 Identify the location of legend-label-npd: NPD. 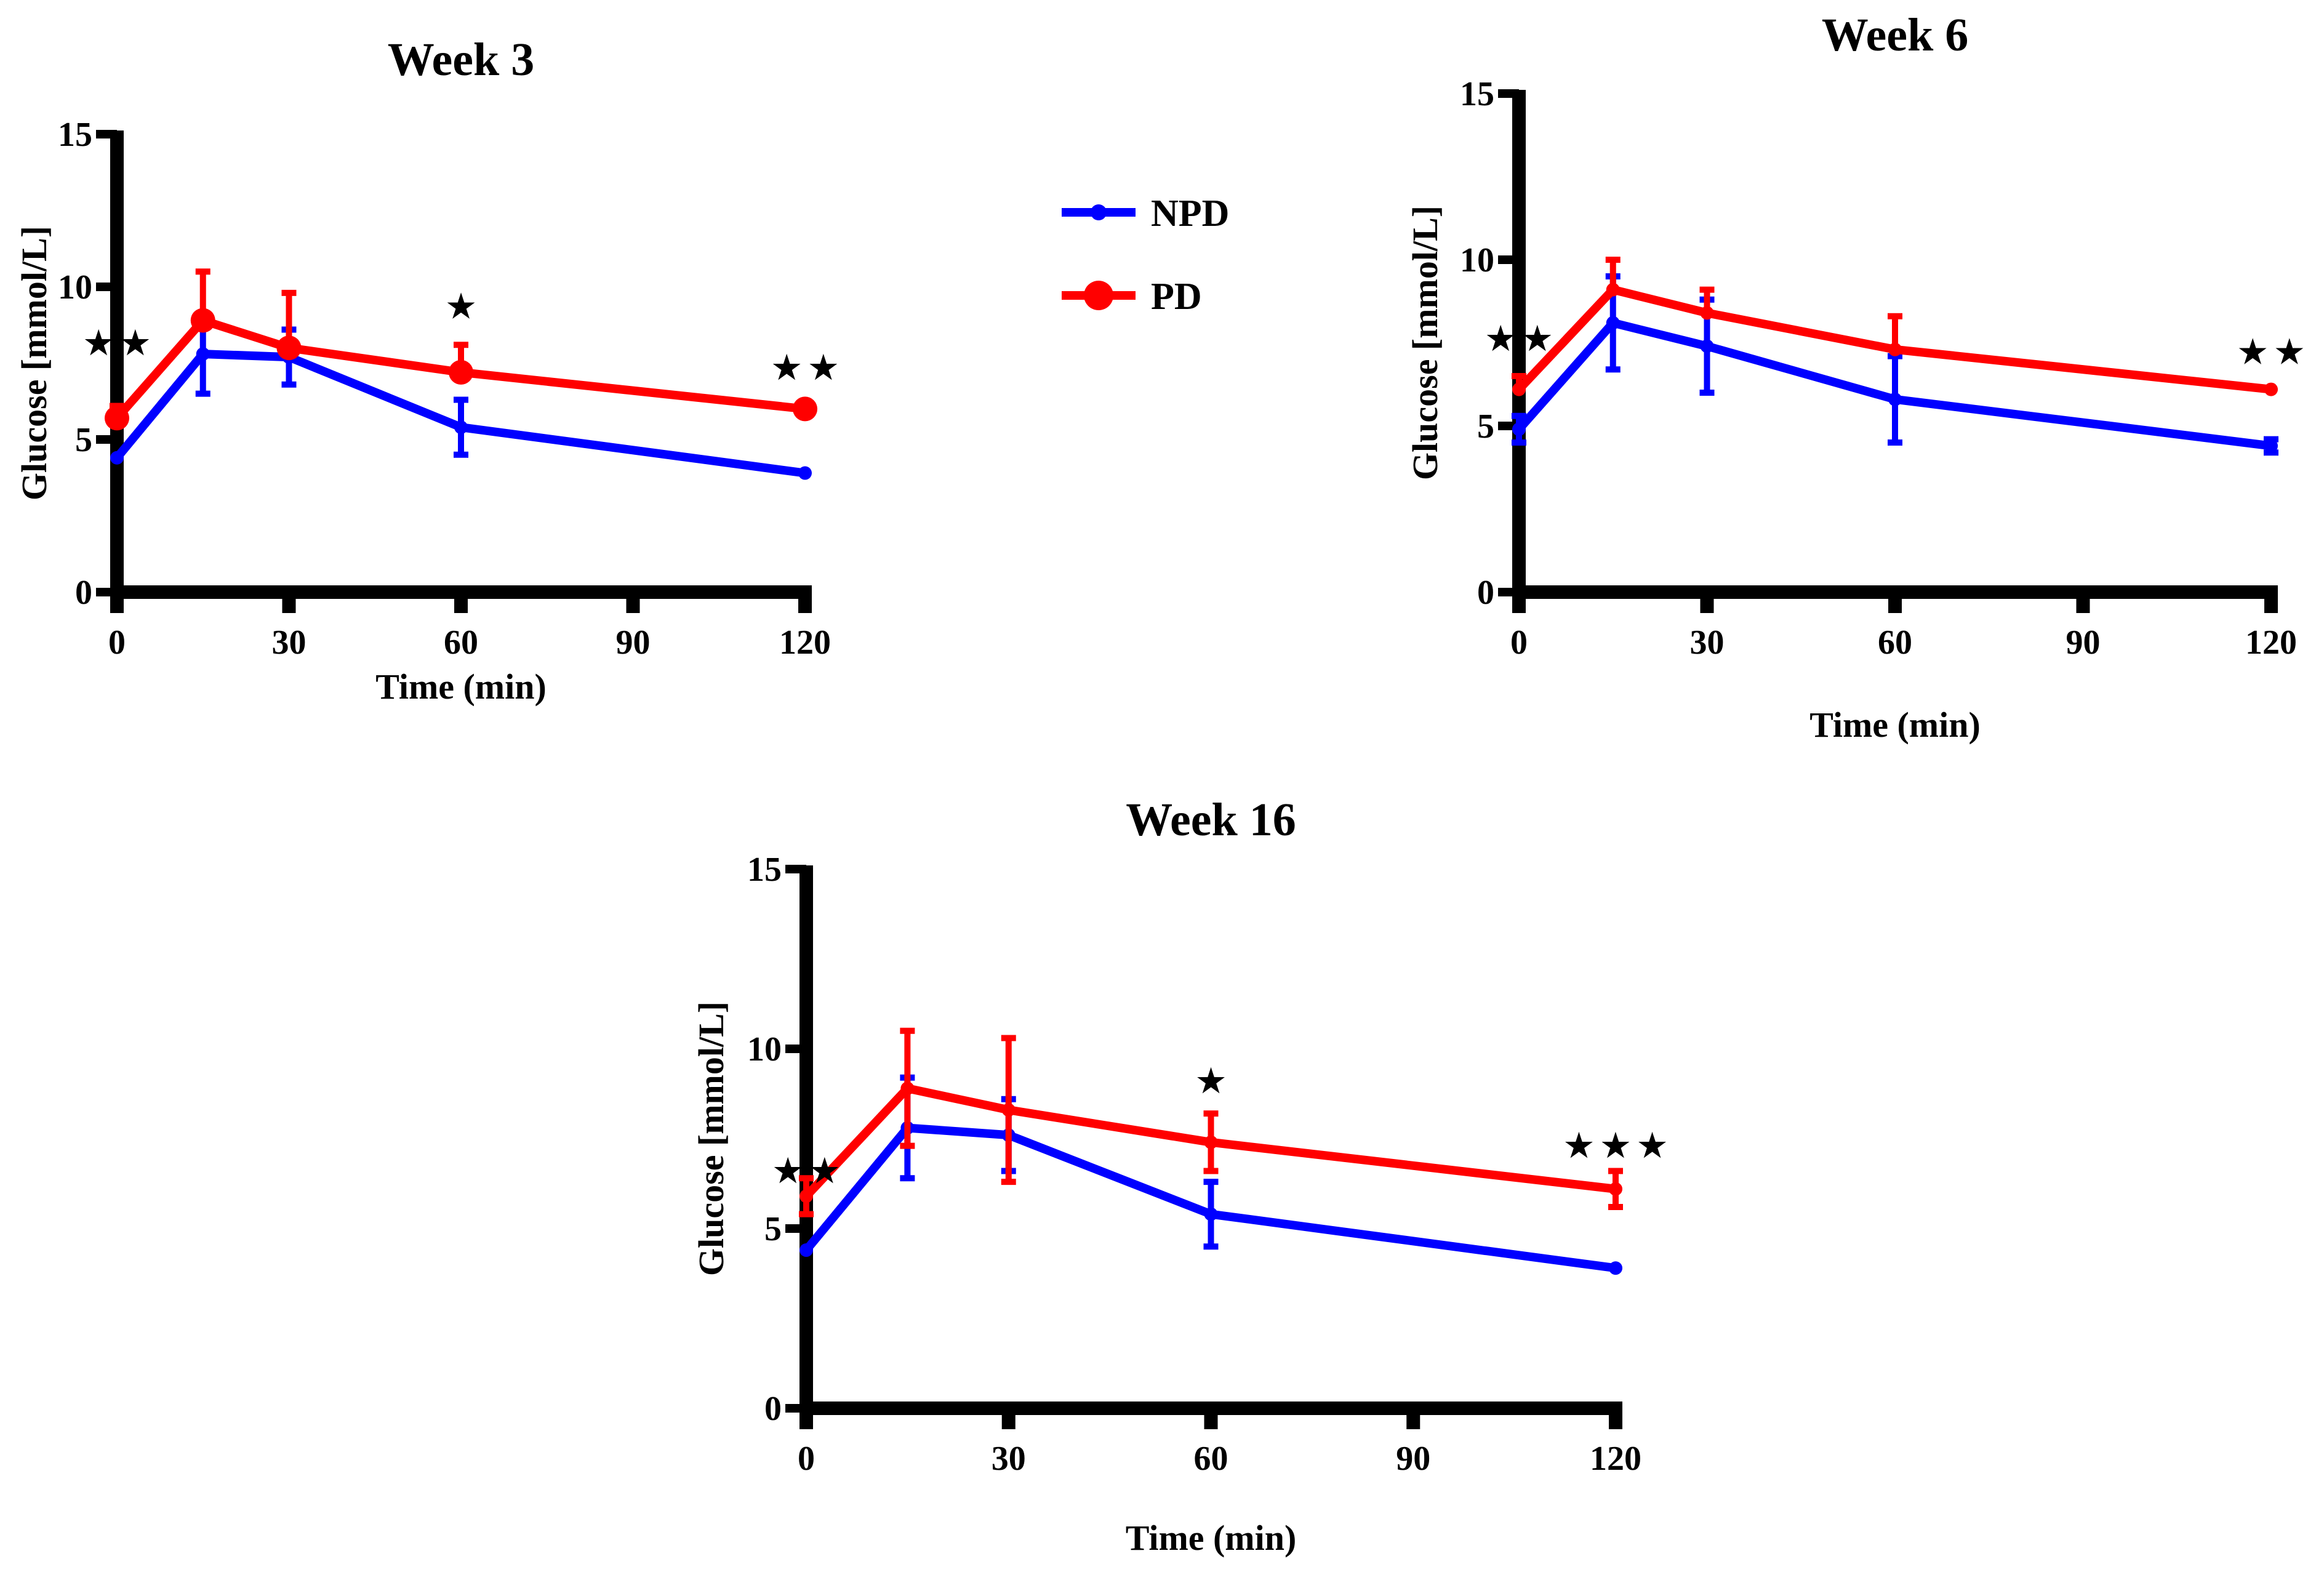
(1190, 214).